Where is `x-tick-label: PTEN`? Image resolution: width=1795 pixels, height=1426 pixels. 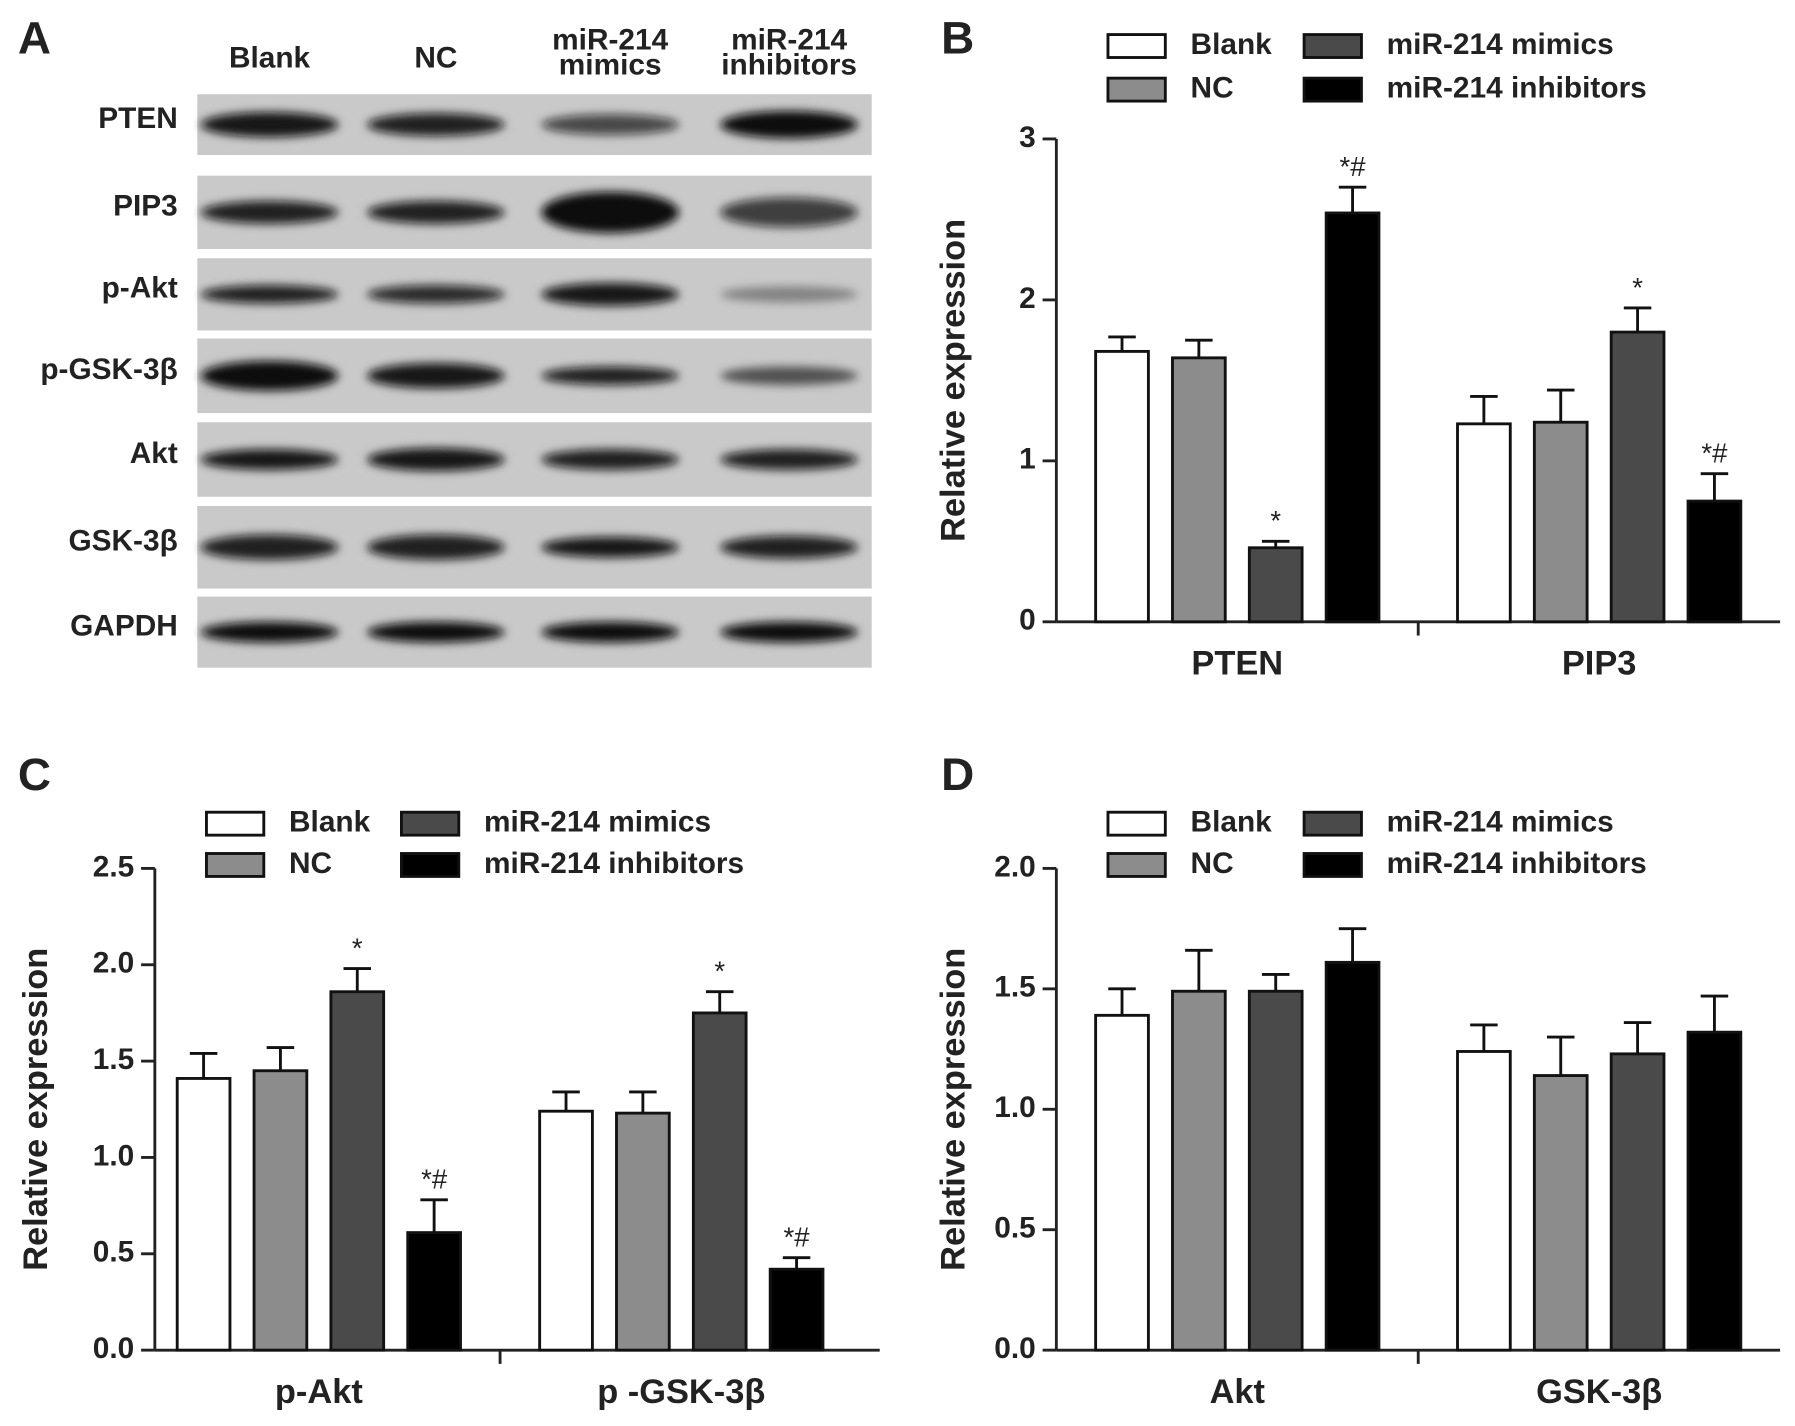
x-tick-label: PTEN is located at coordinates (1237, 663).